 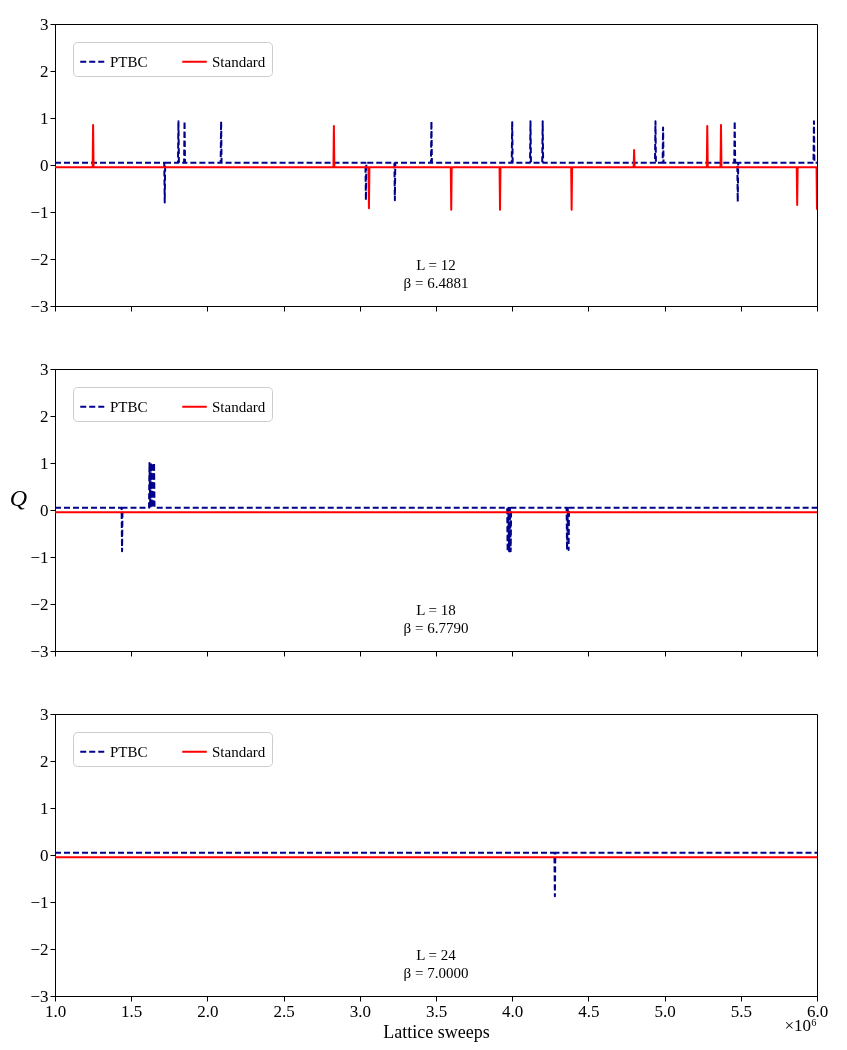 What do you see at coordinates (132, 1011) in the screenshot?
I see `x-tick-label: 1.5` at bounding box center [132, 1011].